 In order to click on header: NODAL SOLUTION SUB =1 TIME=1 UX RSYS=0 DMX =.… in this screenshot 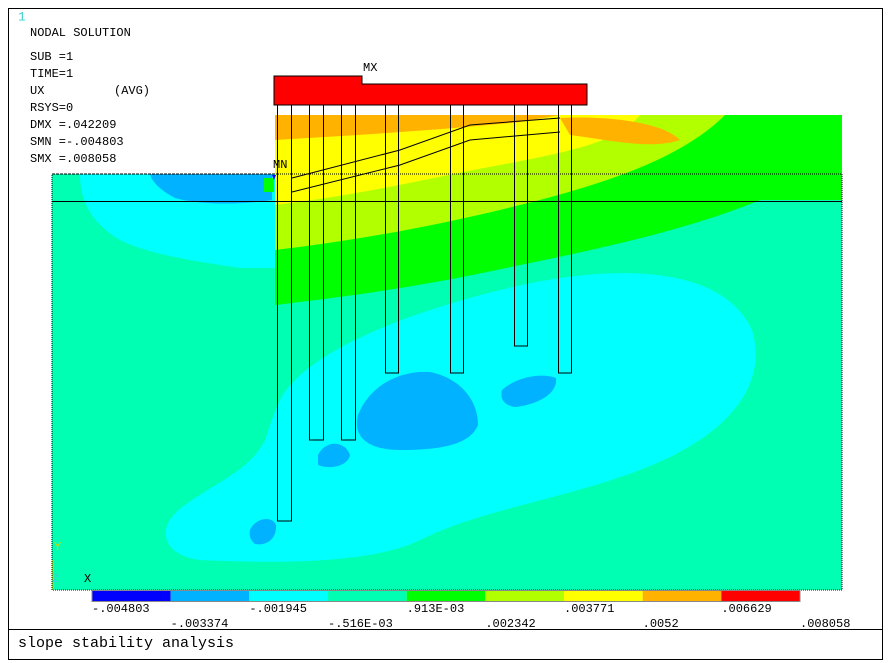, I will do `click(80, 96)`.